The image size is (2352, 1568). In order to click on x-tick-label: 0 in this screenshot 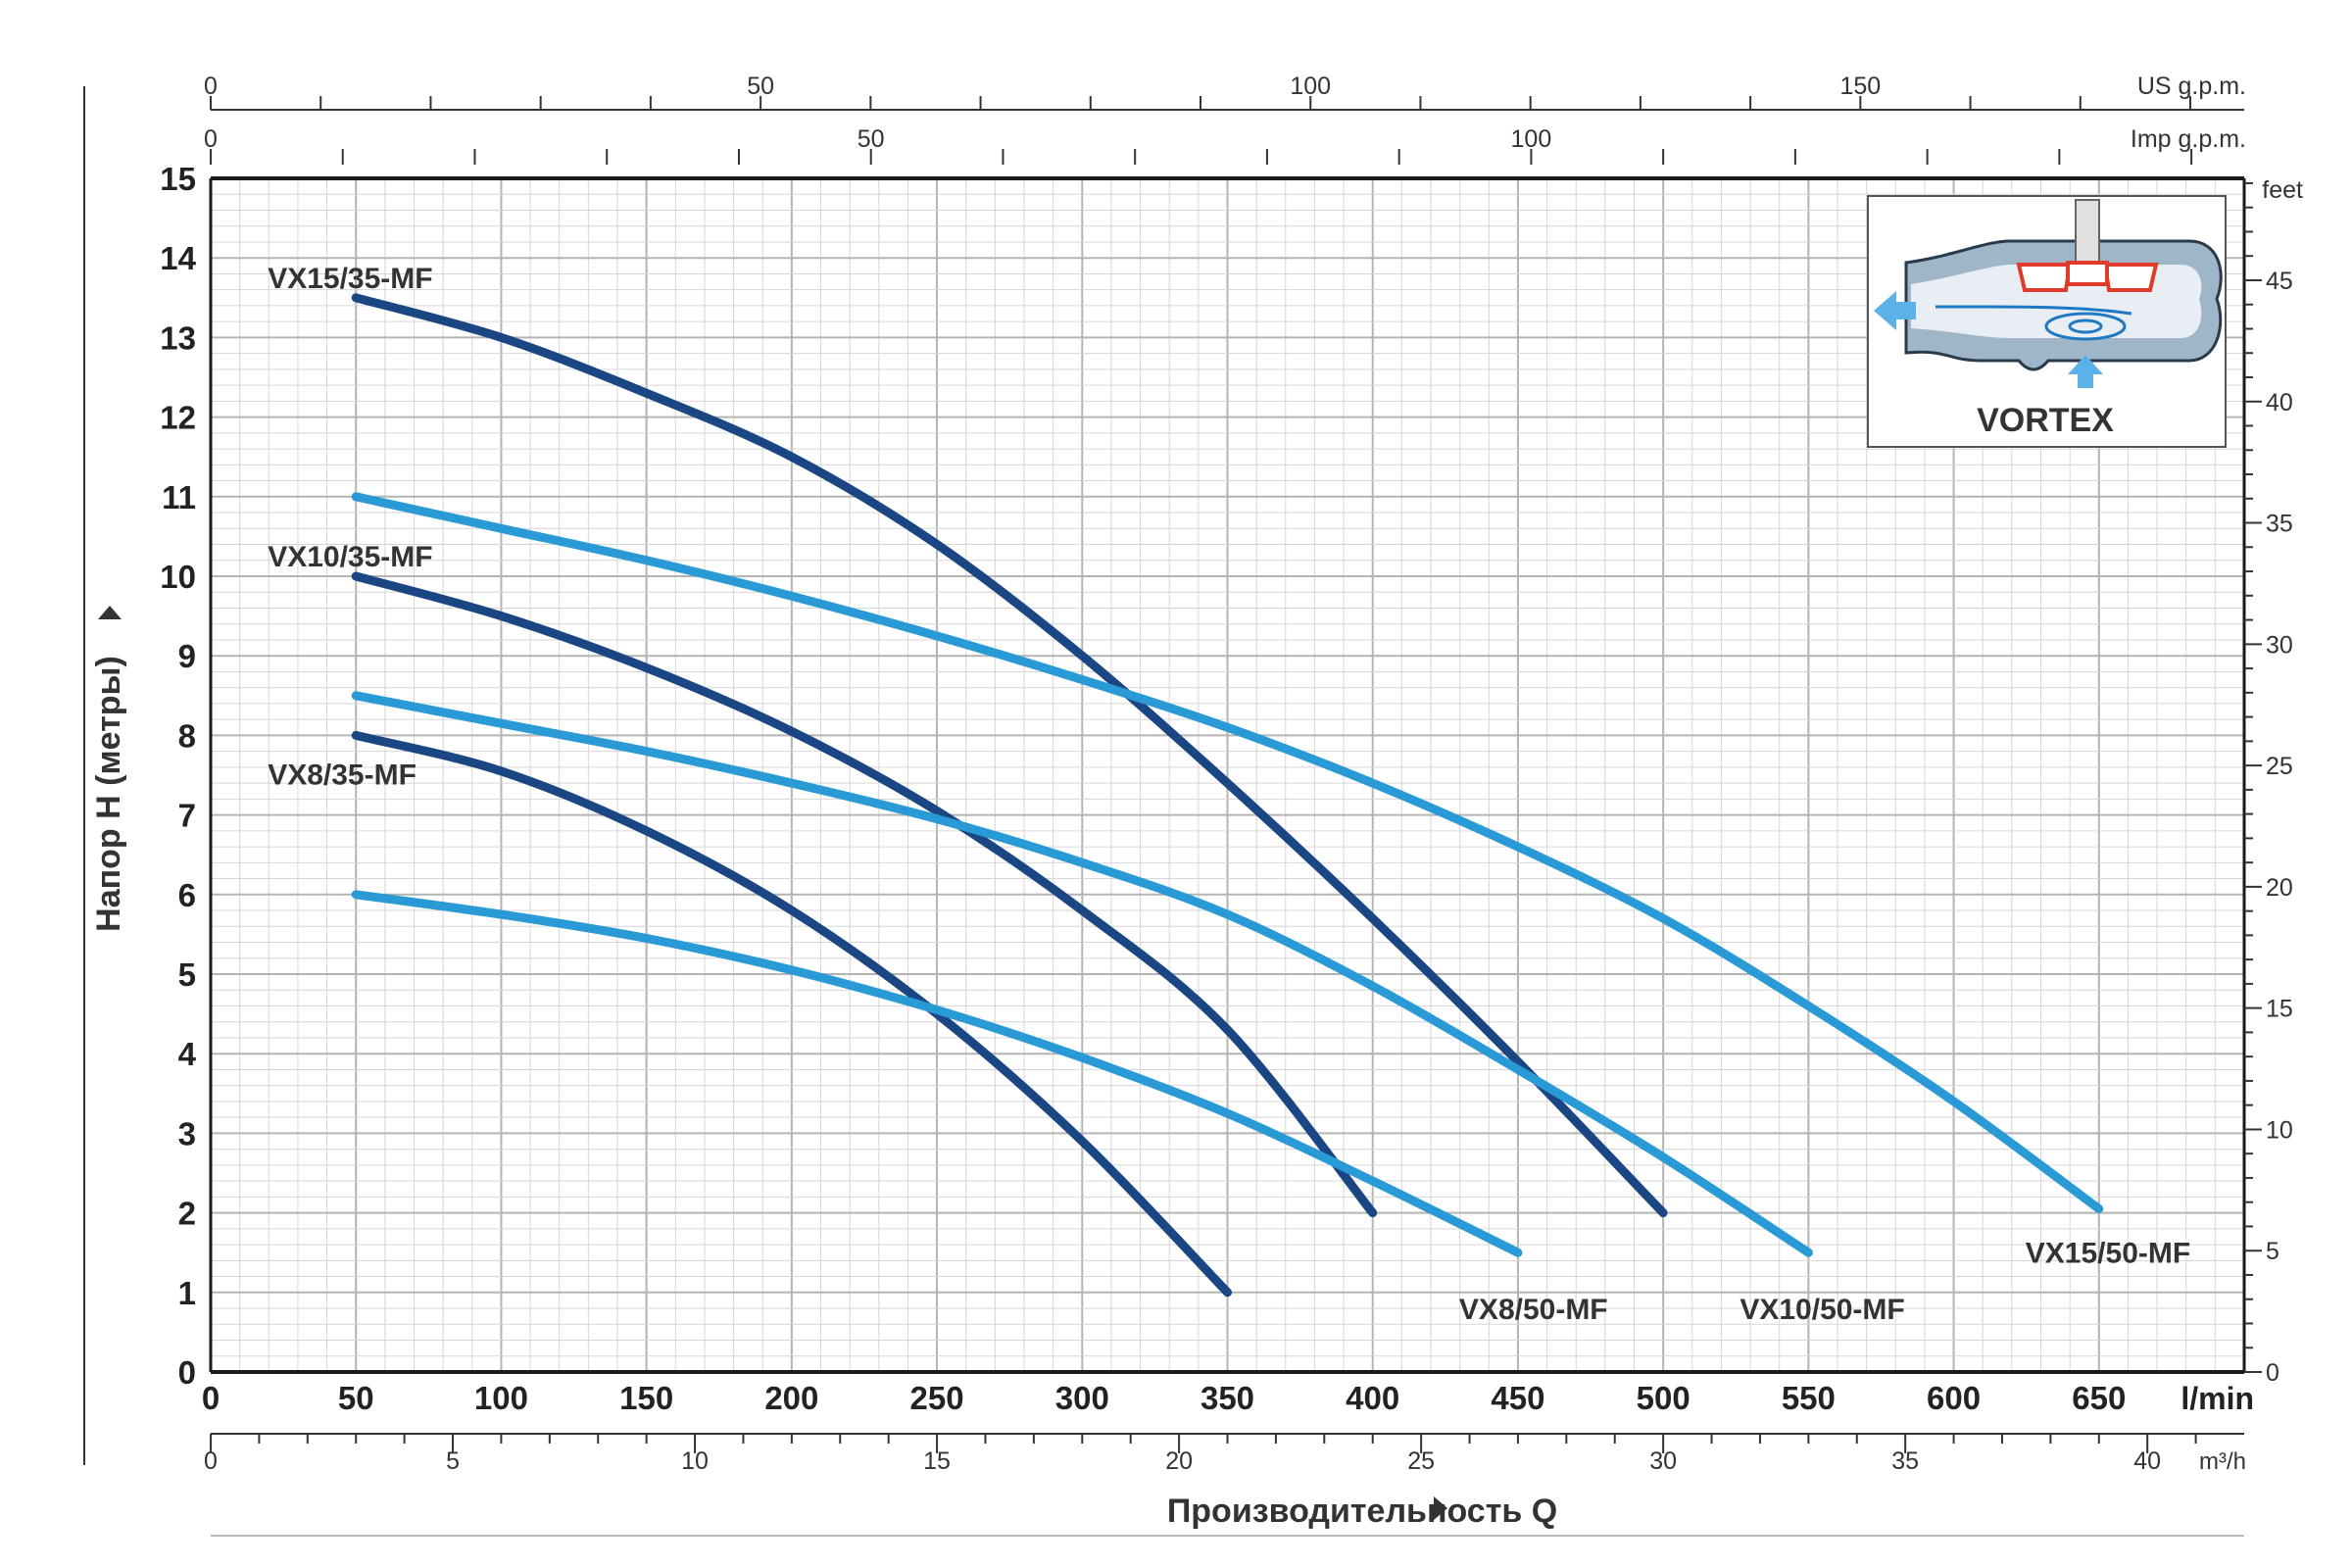, I will do `click(211, 1398)`.